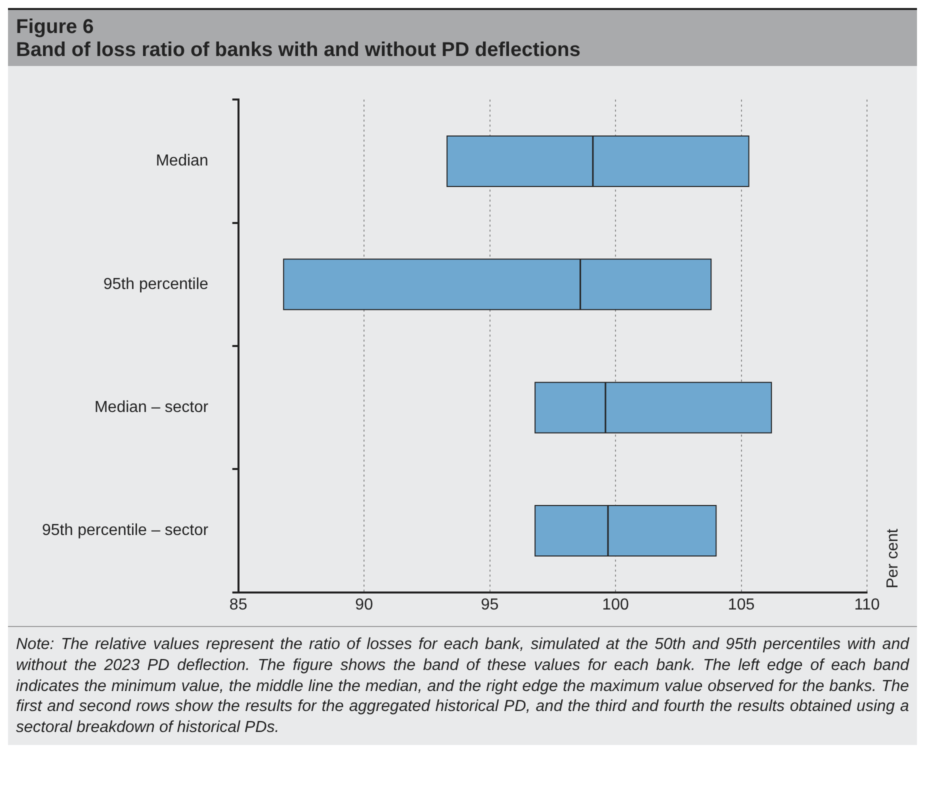 This screenshot has height=812, width=925. Describe the element at coordinates (151, 407) in the screenshot. I see `y-tick-label: Median – sector` at that location.